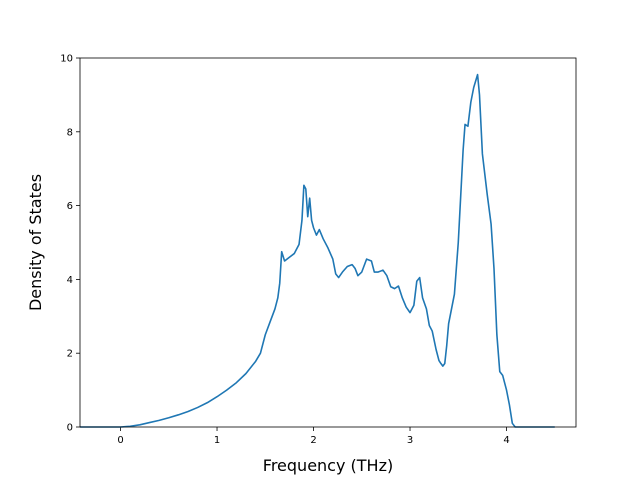 The image size is (640, 480). What do you see at coordinates (70, 244) in the screenshot?
I see `y-ticks: 0 2 4 6 8 10` at bounding box center [70, 244].